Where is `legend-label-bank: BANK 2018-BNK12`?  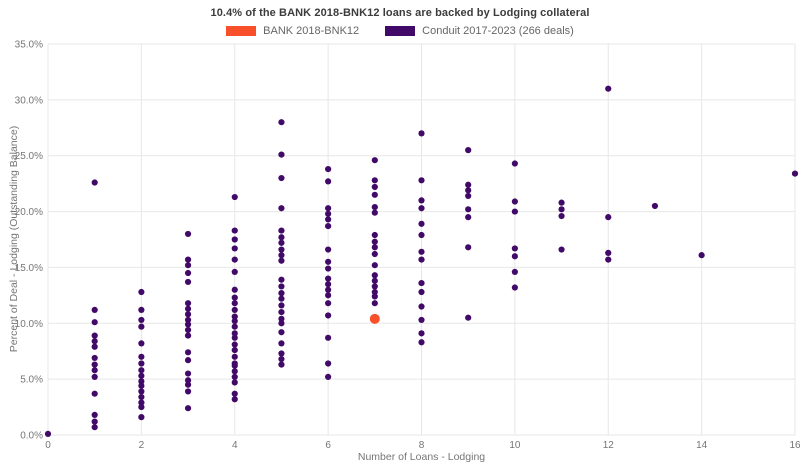
legend-label-bank: BANK 2018-BNK12 is located at coordinates (311, 31).